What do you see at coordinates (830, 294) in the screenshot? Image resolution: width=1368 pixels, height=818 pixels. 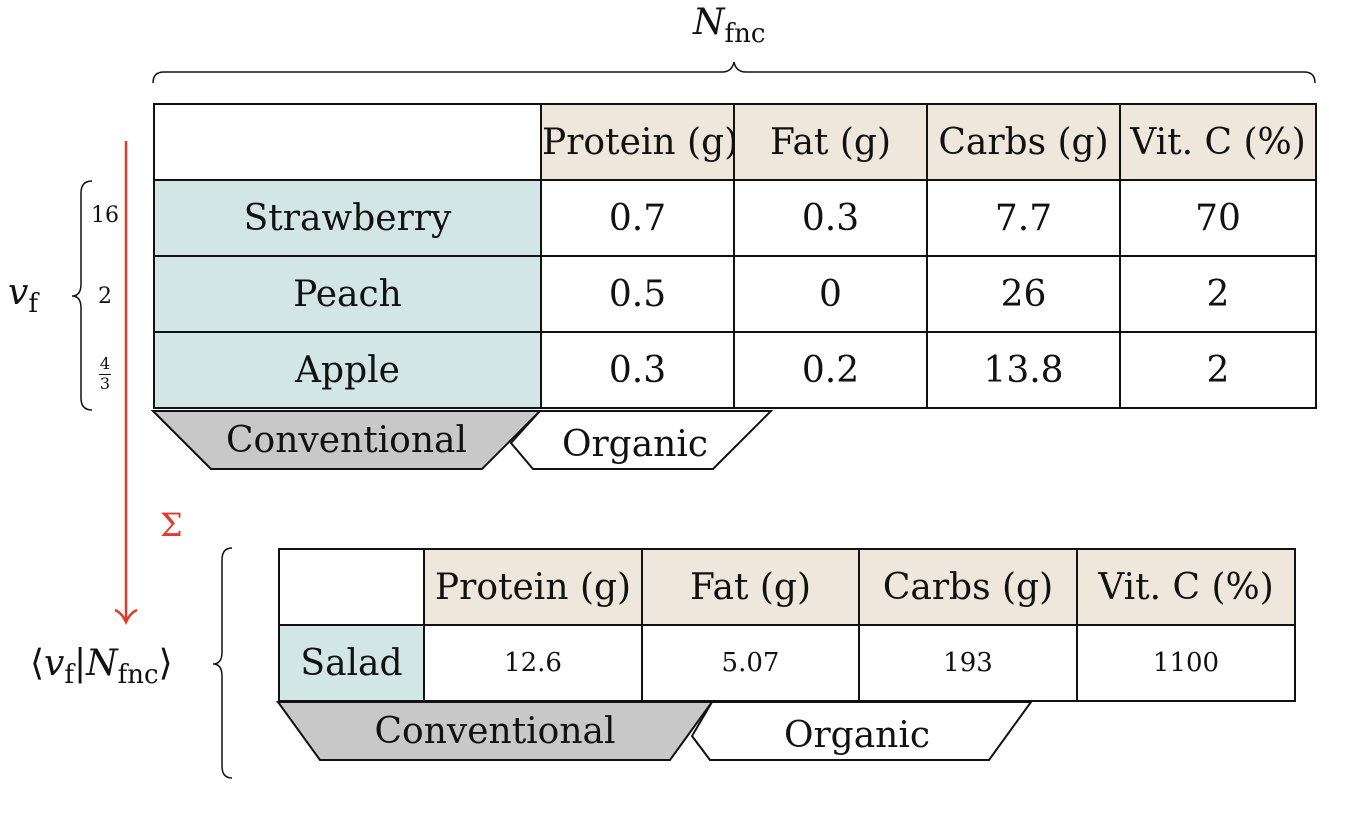 I see `value-cell: 0` at bounding box center [830, 294].